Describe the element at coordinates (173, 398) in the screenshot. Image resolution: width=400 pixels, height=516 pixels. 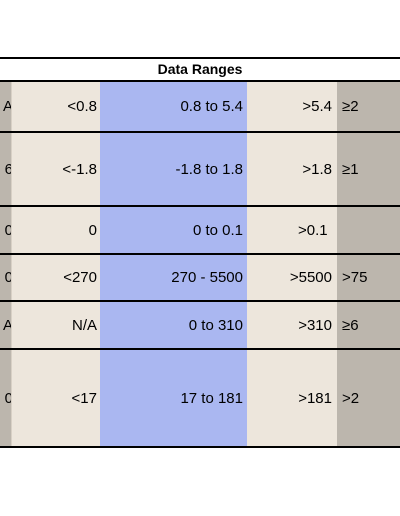
I see `table-cell: 17 to 181` at that location.